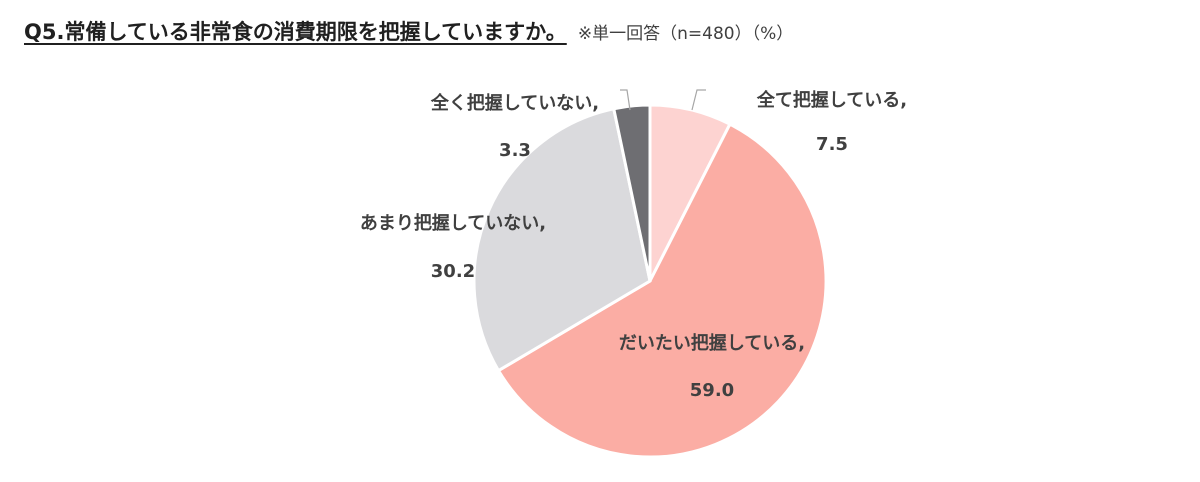 The width and height of the screenshot is (1200, 482). Describe the element at coordinates (832, 144) in the screenshot. I see `slice-value-1: 7.5` at that location.